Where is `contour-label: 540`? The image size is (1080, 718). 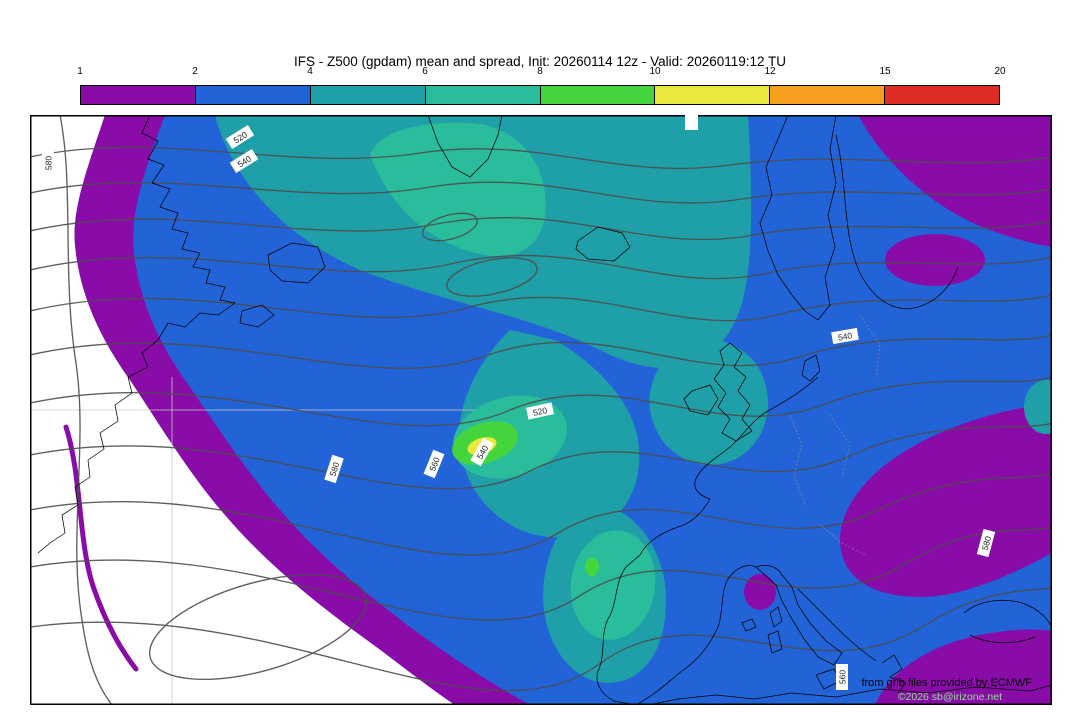 contour-label: 540 is located at coordinates (845, 336).